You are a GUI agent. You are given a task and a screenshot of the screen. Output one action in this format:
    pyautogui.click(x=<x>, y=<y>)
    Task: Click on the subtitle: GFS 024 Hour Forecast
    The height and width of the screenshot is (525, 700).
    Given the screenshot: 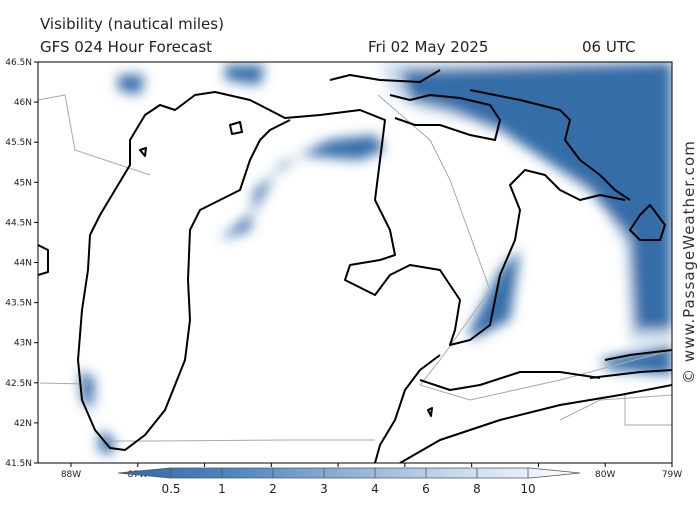 What is the action you would take?
    pyautogui.click(x=126, y=47)
    